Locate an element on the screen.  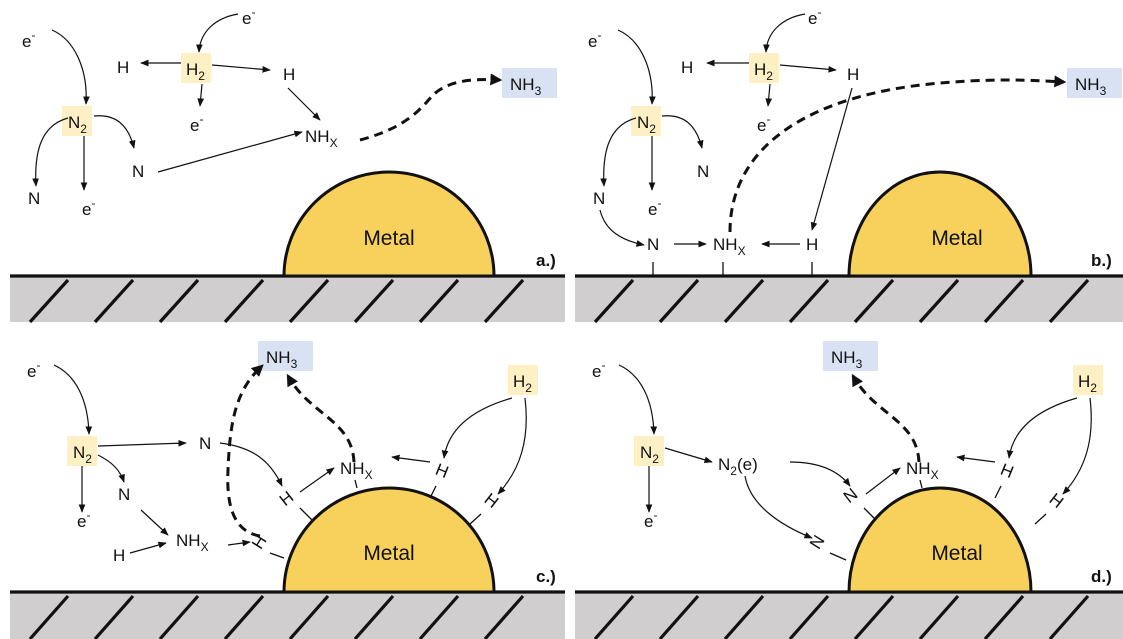
panel-label-a: a.) is located at coordinates (546, 260).